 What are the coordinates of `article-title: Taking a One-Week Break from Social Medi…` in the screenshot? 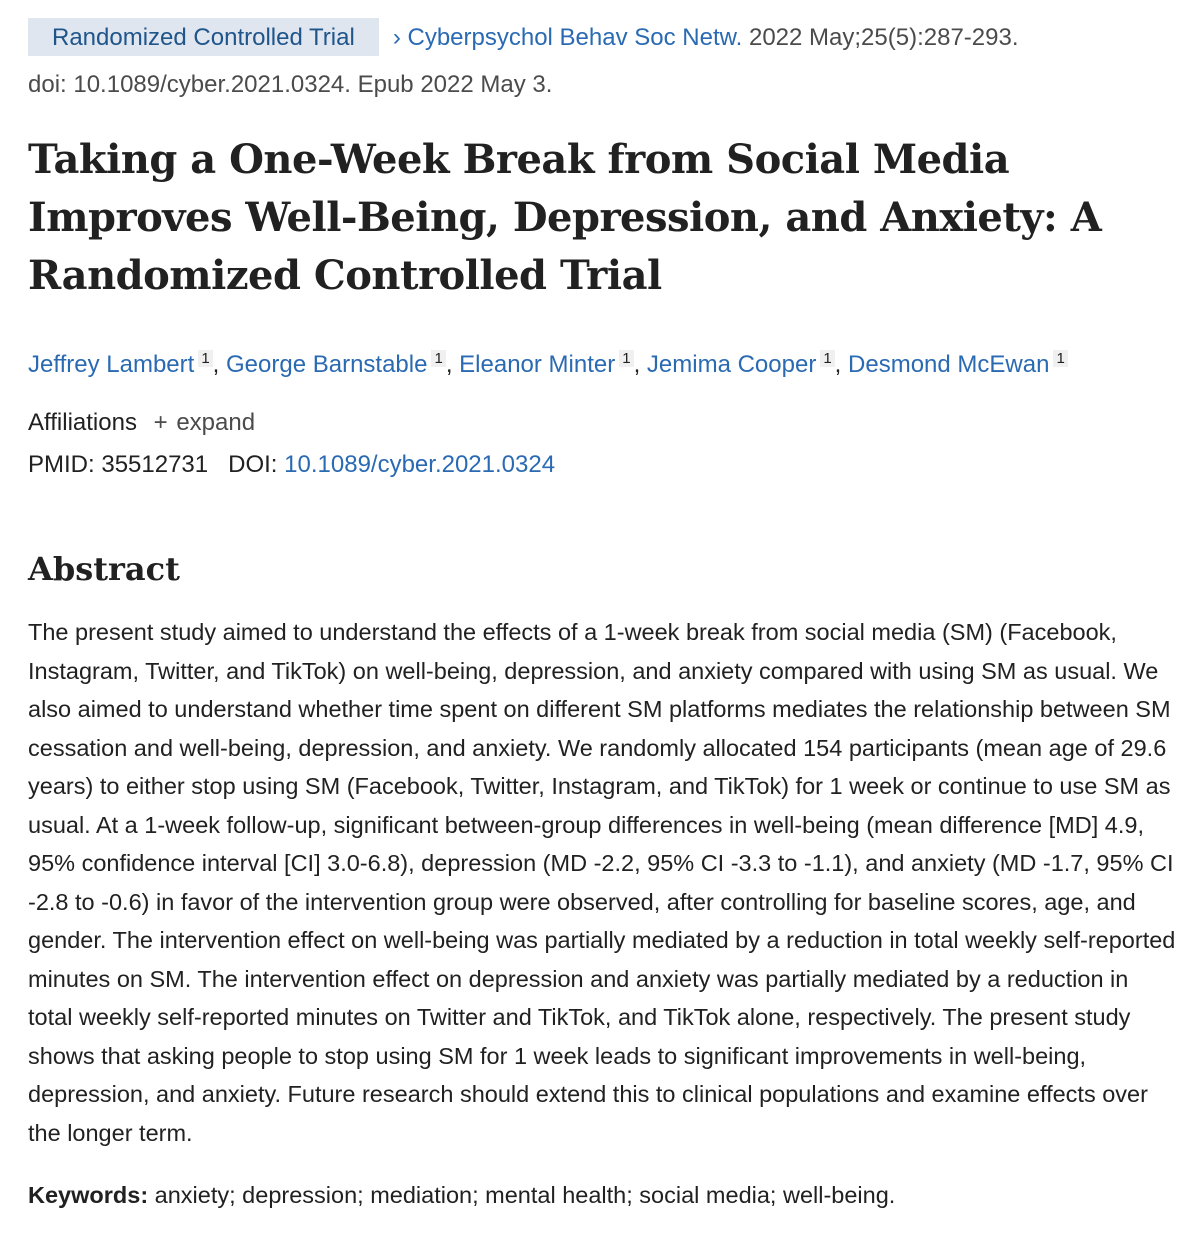 It's located at (565, 217).